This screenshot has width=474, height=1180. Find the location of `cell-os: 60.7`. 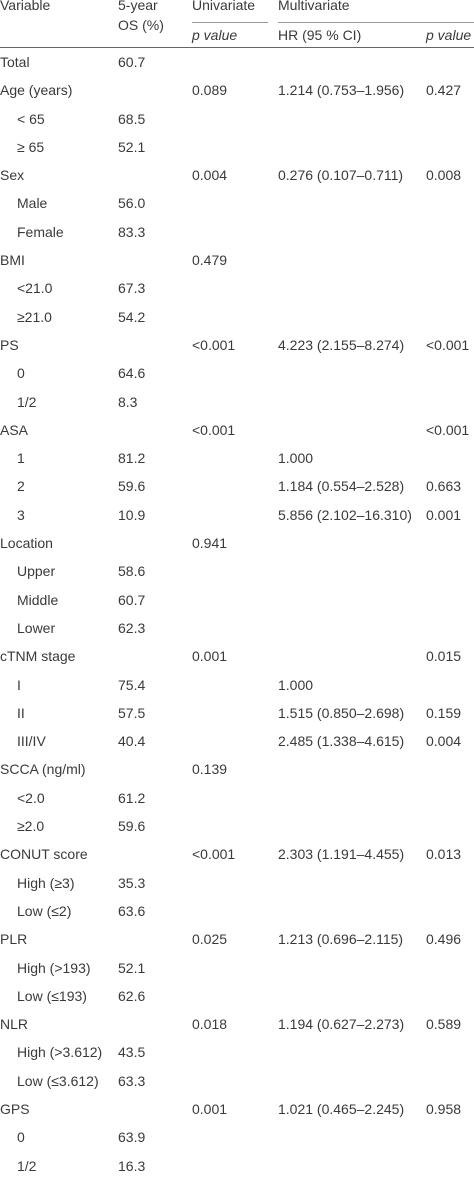

cell-os: 60.7 is located at coordinates (132, 62).